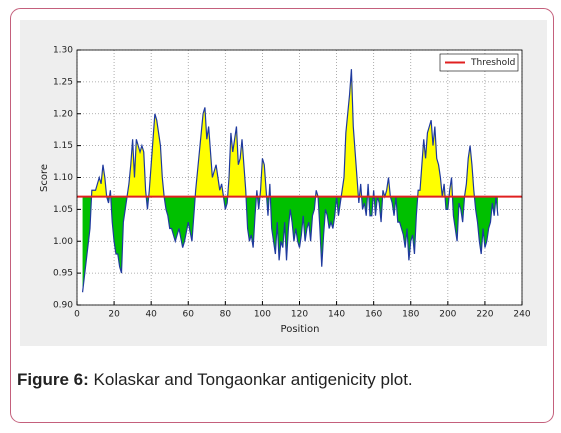  Describe the element at coordinates (63, 306) in the screenshot. I see `y-tick-label: 0.90` at that location.